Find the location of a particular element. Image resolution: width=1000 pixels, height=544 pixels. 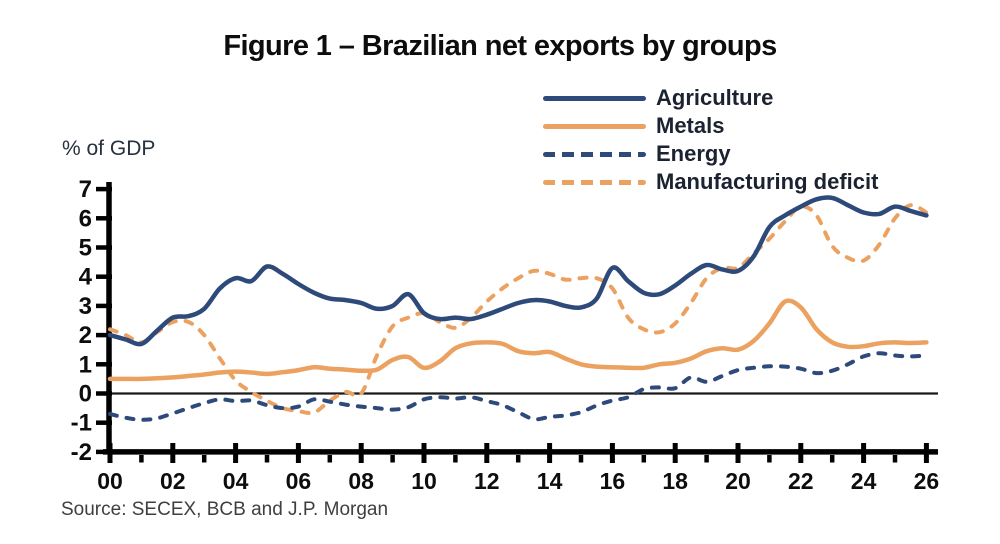

y-axis-tick-label: 1 is located at coordinates (85, 364).